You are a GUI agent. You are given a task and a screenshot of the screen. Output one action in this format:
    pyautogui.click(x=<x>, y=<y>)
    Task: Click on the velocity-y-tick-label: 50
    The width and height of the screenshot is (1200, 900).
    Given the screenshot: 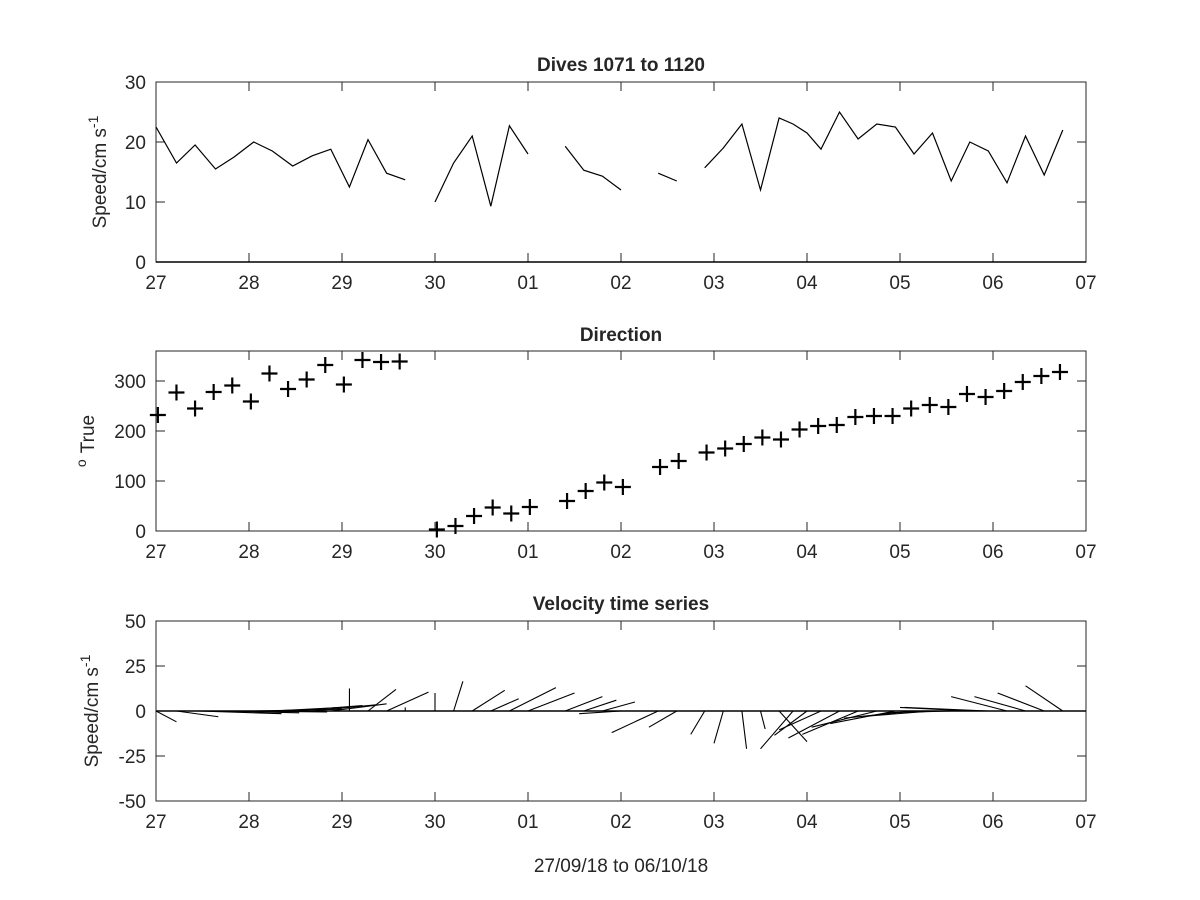 What is the action you would take?
    pyautogui.click(x=135, y=622)
    